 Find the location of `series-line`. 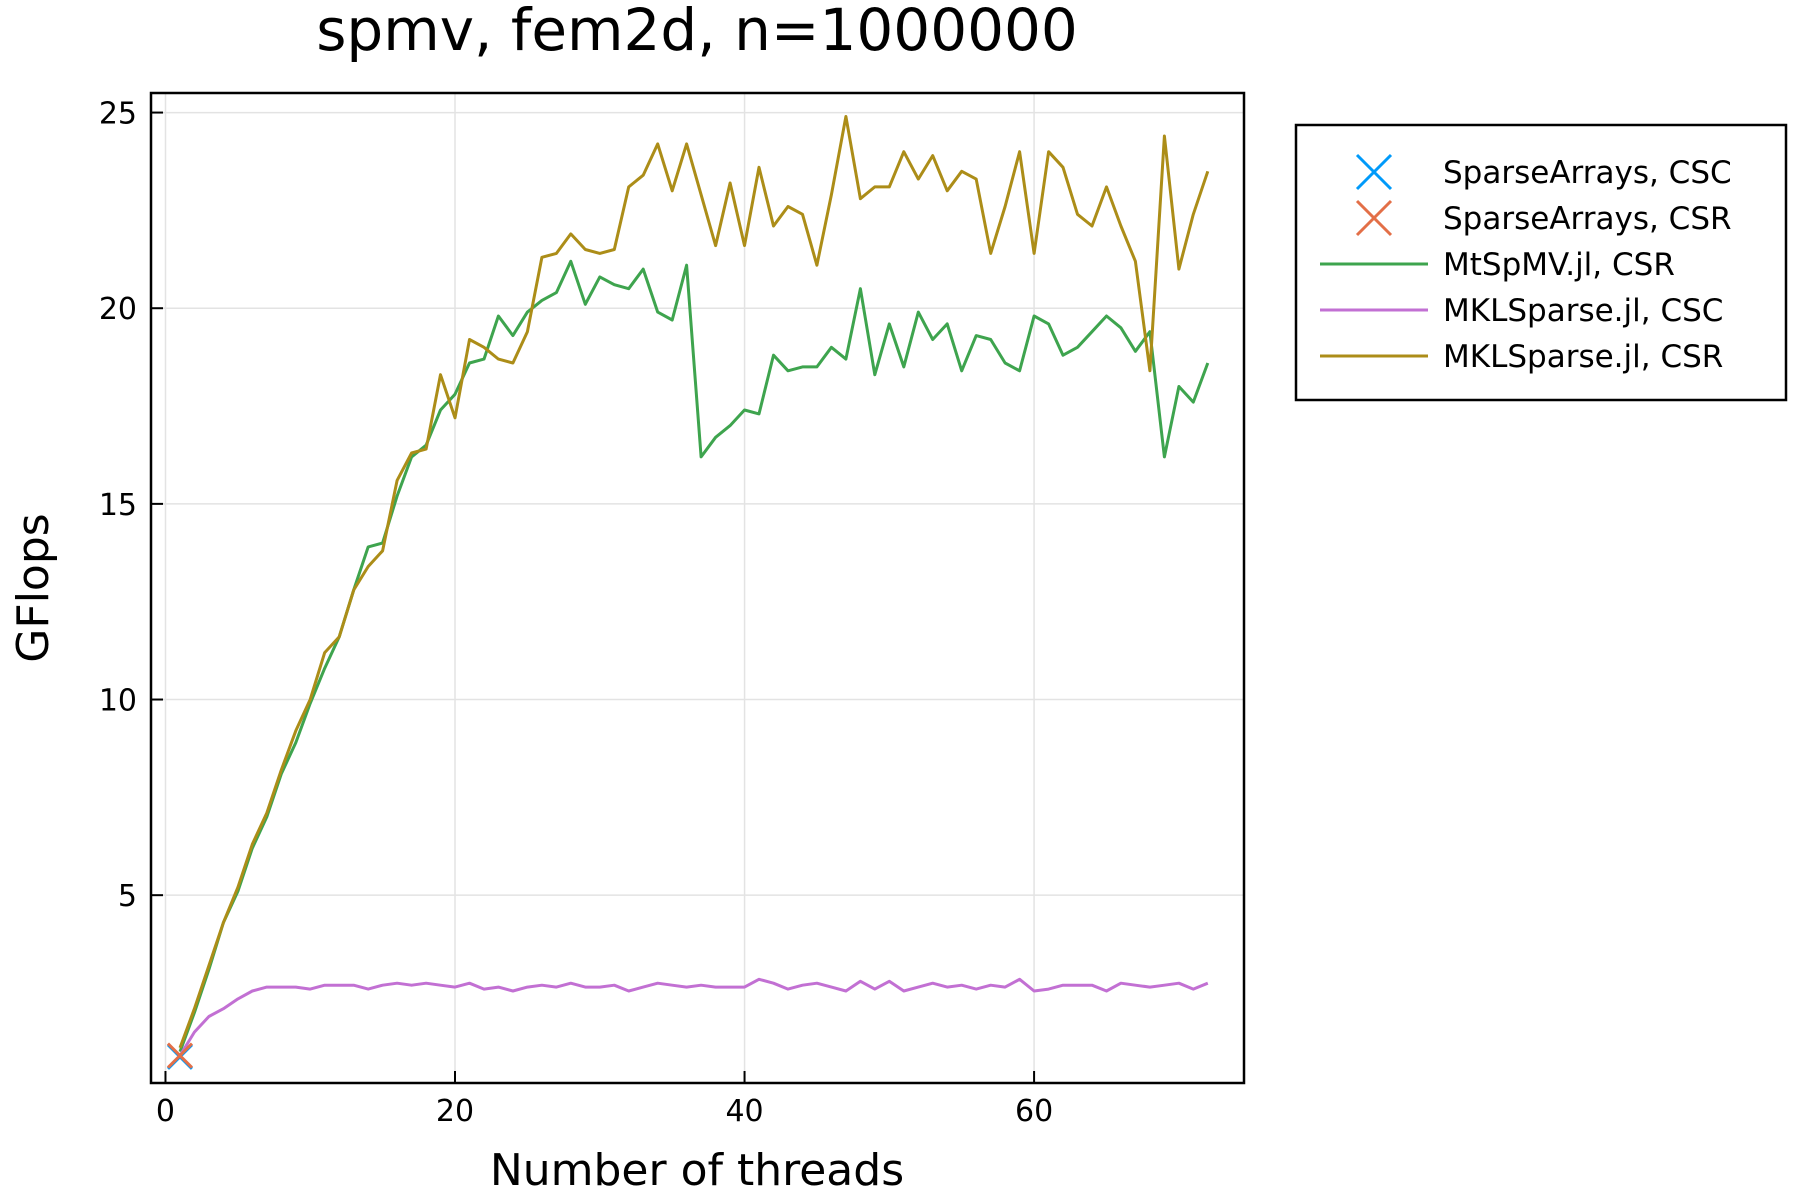

series-line is located at coordinates (693, 1017).